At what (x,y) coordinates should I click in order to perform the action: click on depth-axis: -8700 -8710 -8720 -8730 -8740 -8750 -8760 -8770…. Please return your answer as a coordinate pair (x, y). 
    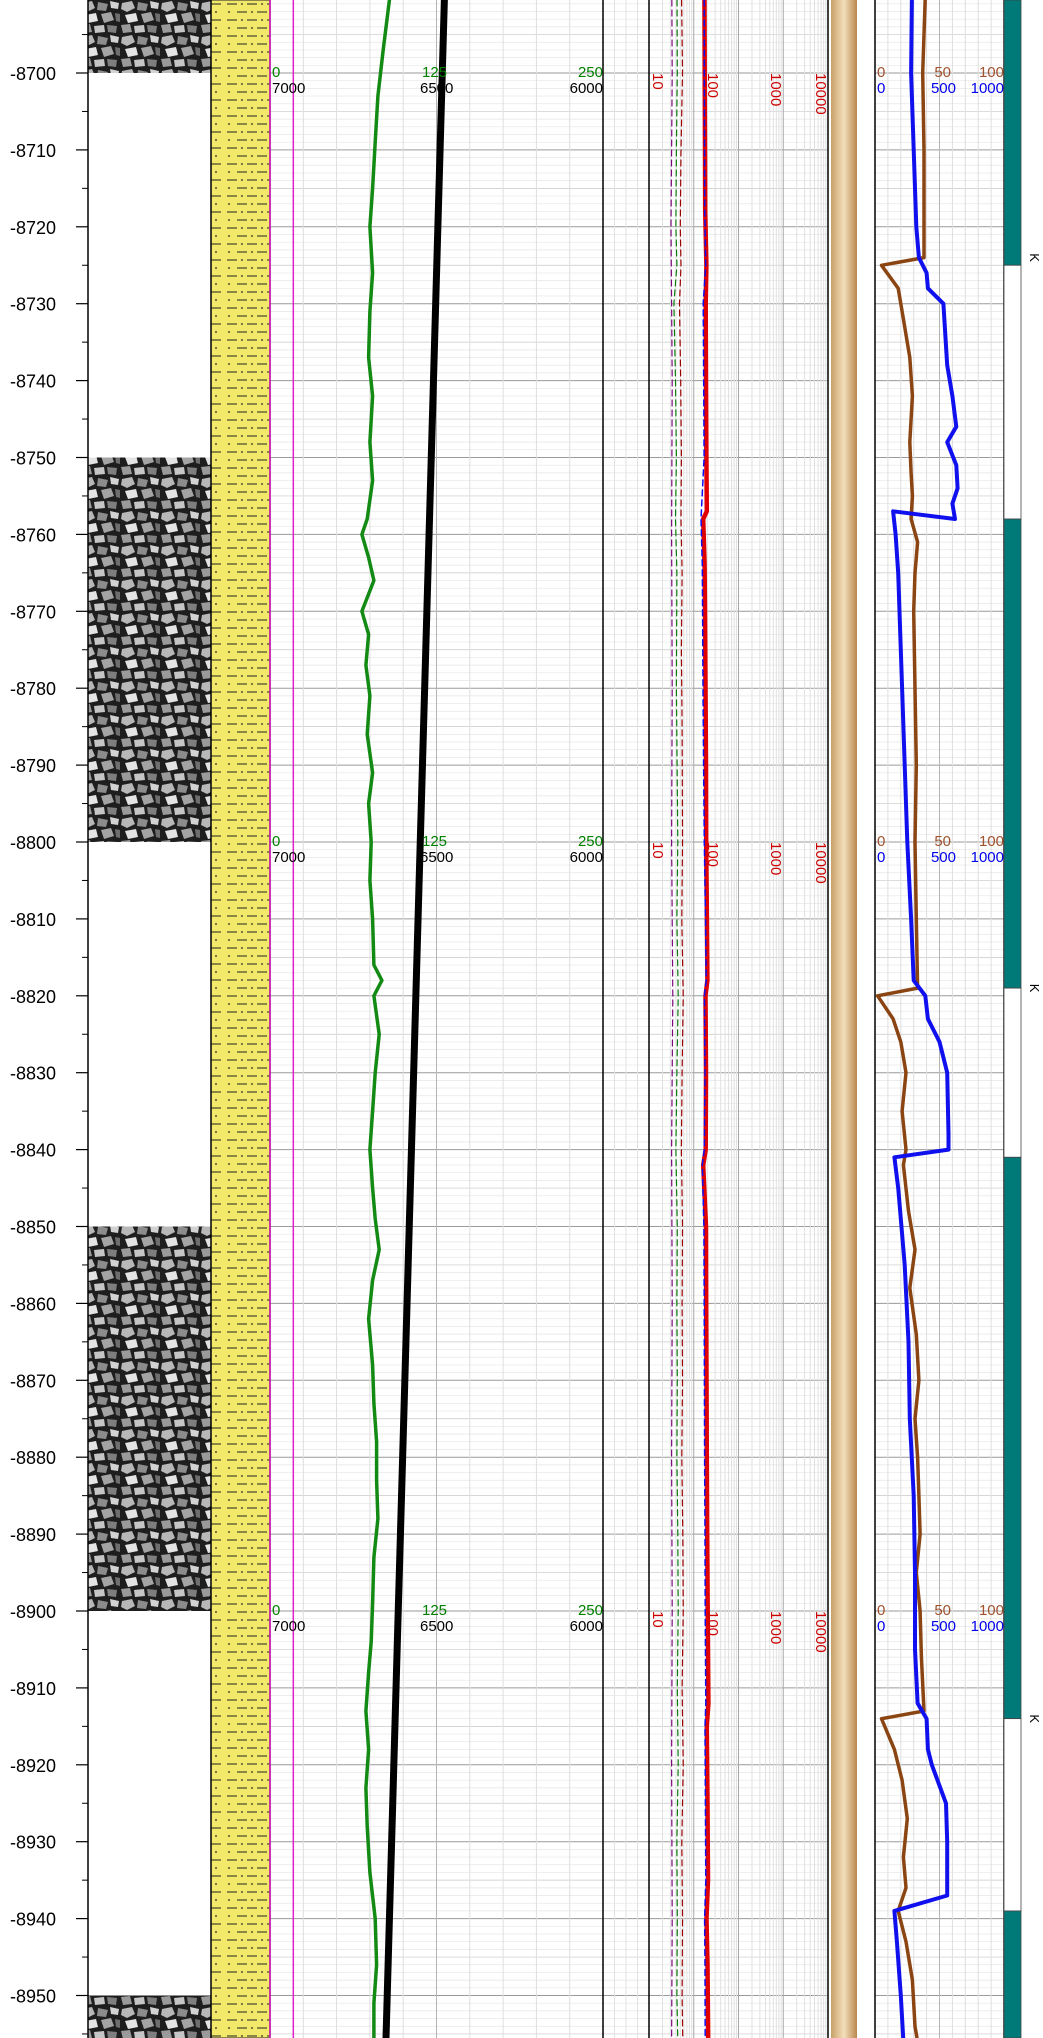
    Looking at the image, I should click on (49, 1034).